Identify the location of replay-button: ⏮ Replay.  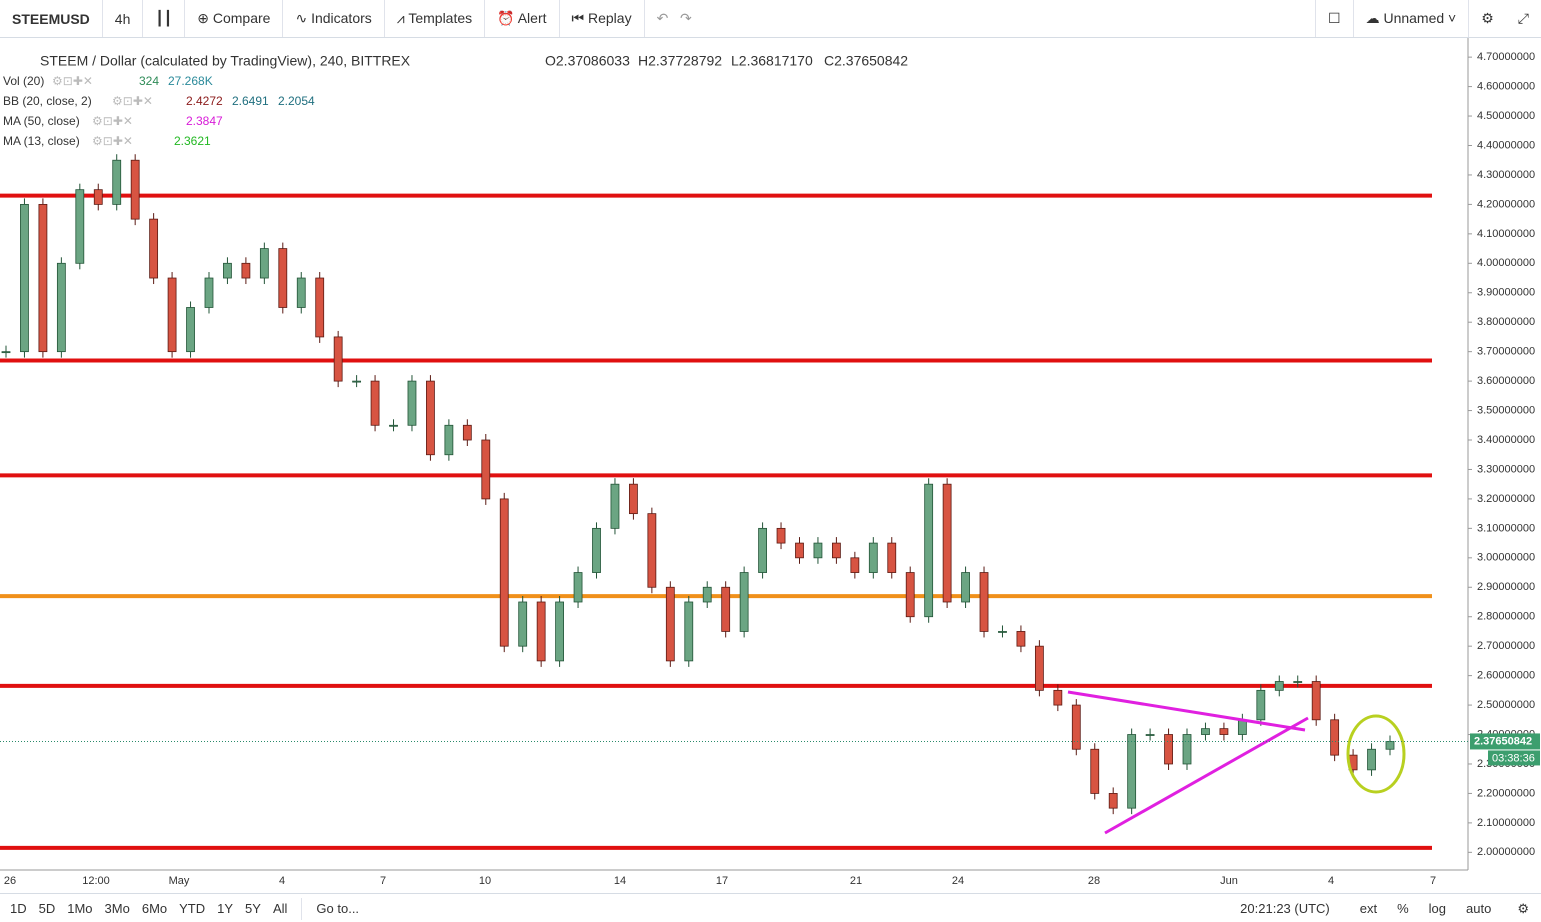
(601, 18).